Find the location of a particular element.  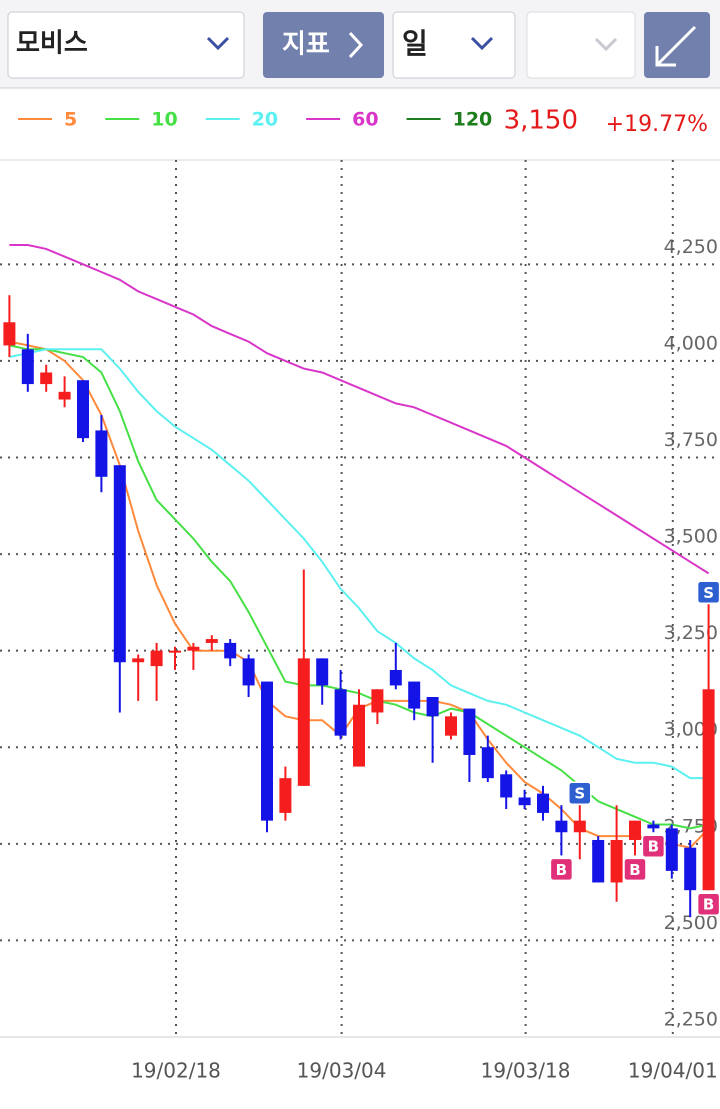

legend-label: 10 is located at coordinates (164, 120).